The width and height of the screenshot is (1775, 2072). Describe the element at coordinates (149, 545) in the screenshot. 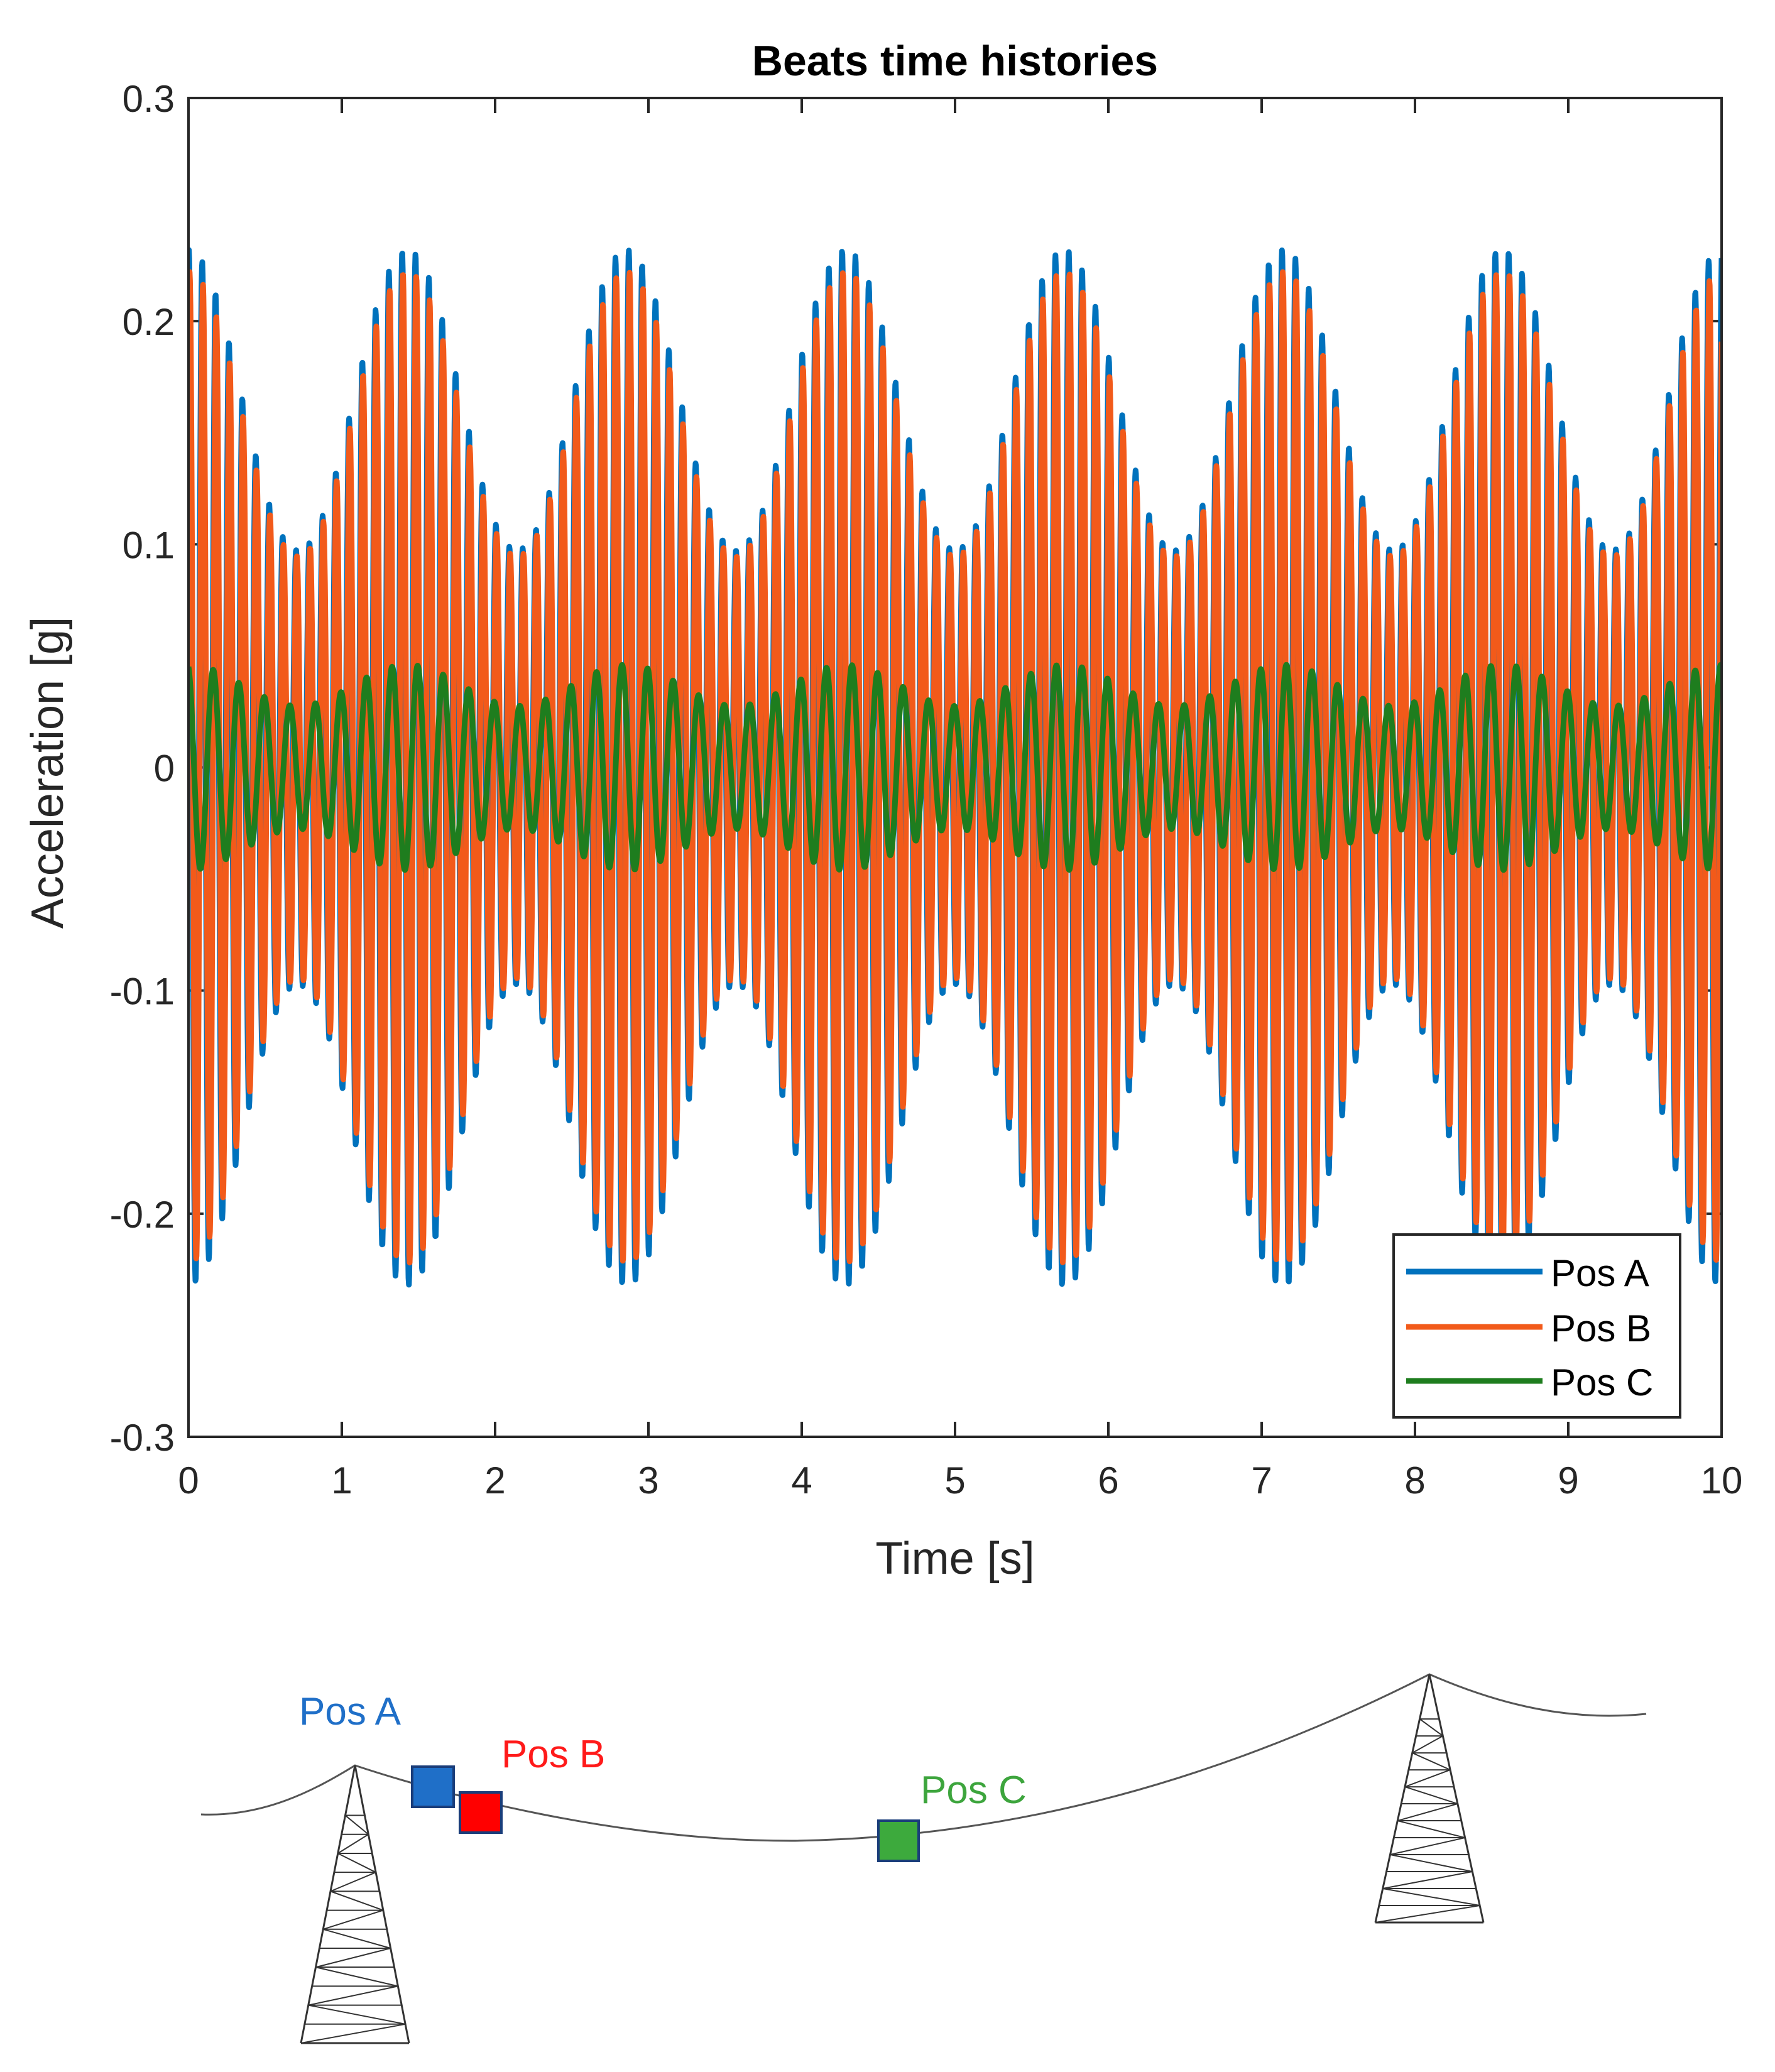

I see `y-tick-label: 0.1` at that location.